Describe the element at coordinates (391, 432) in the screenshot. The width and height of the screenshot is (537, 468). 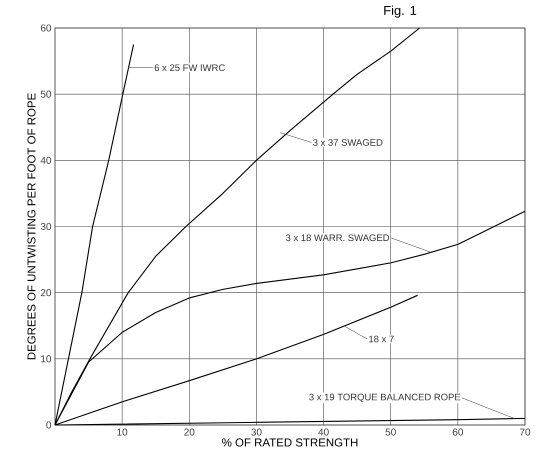
I see `x-tick-label: 50` at that location.